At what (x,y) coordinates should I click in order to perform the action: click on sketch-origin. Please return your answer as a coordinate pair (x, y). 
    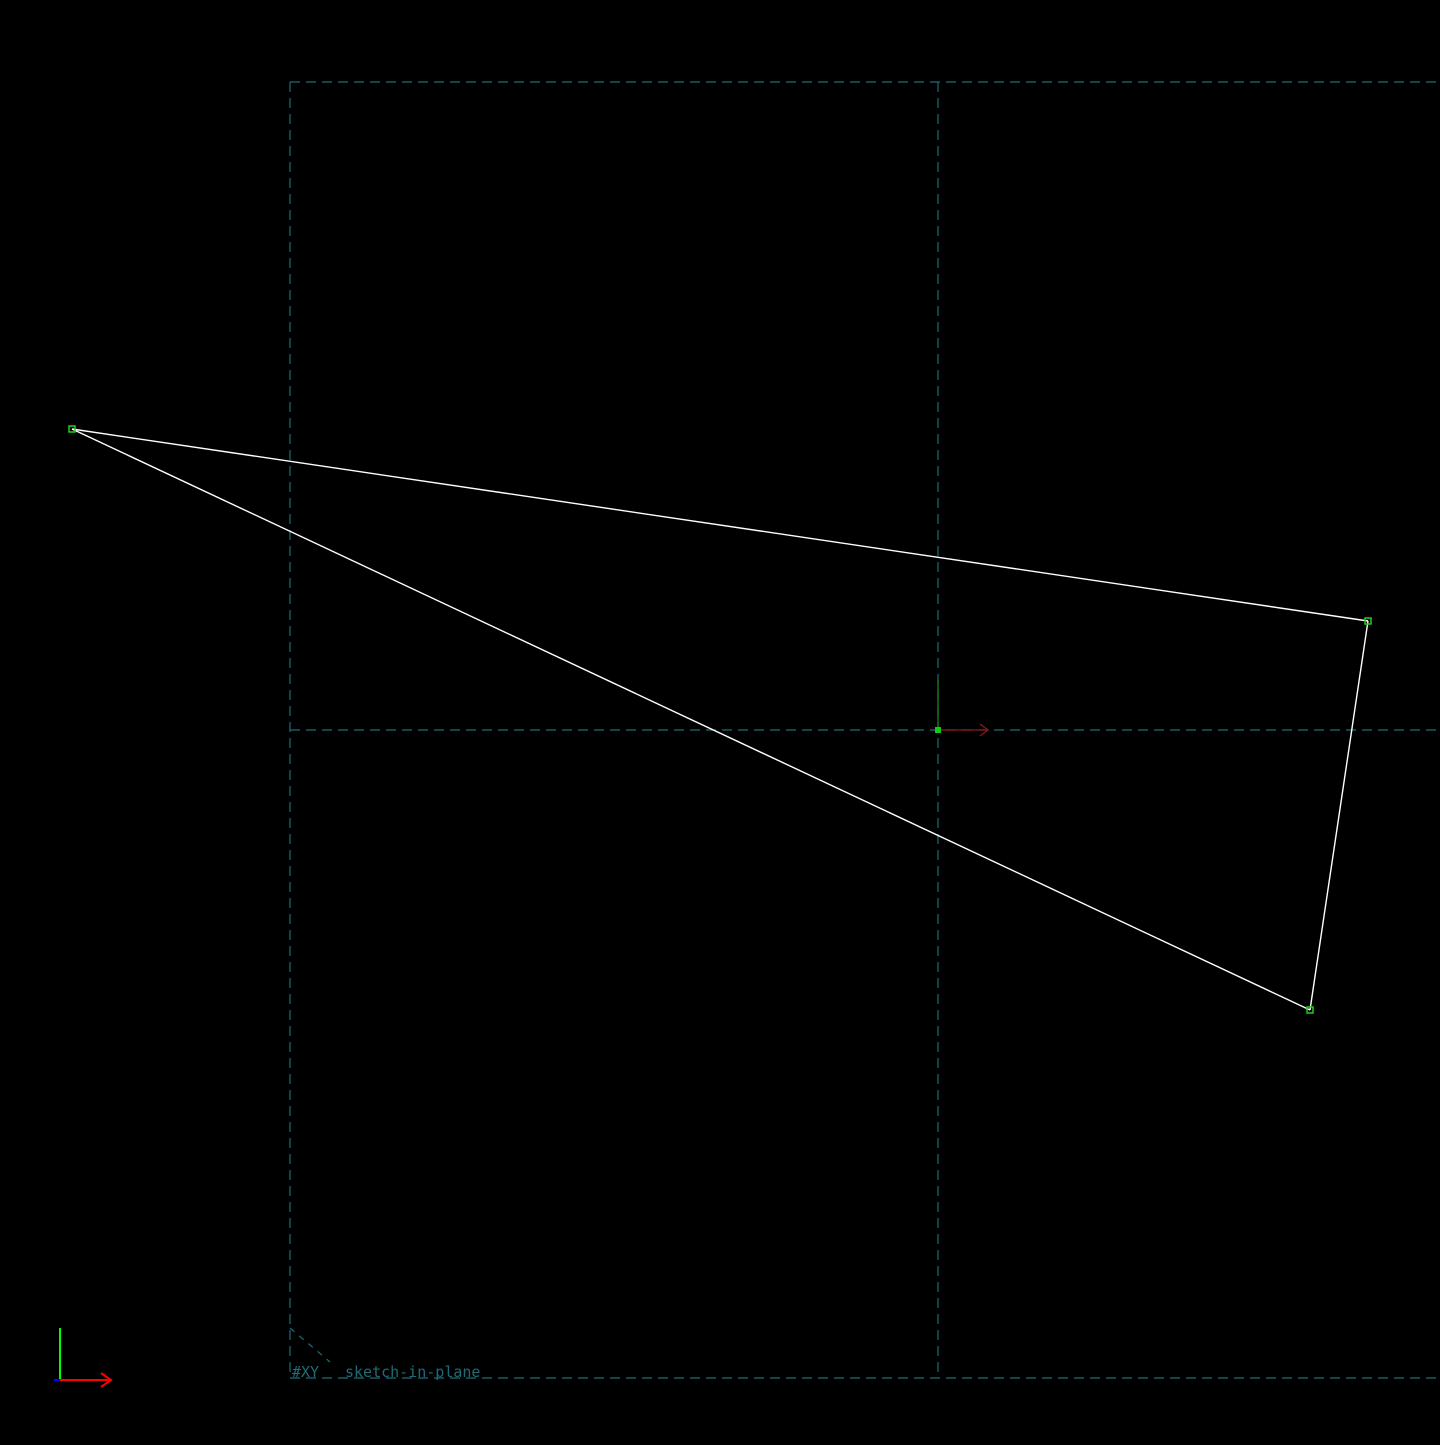
    Looking at the image, I should click on (962, 708).